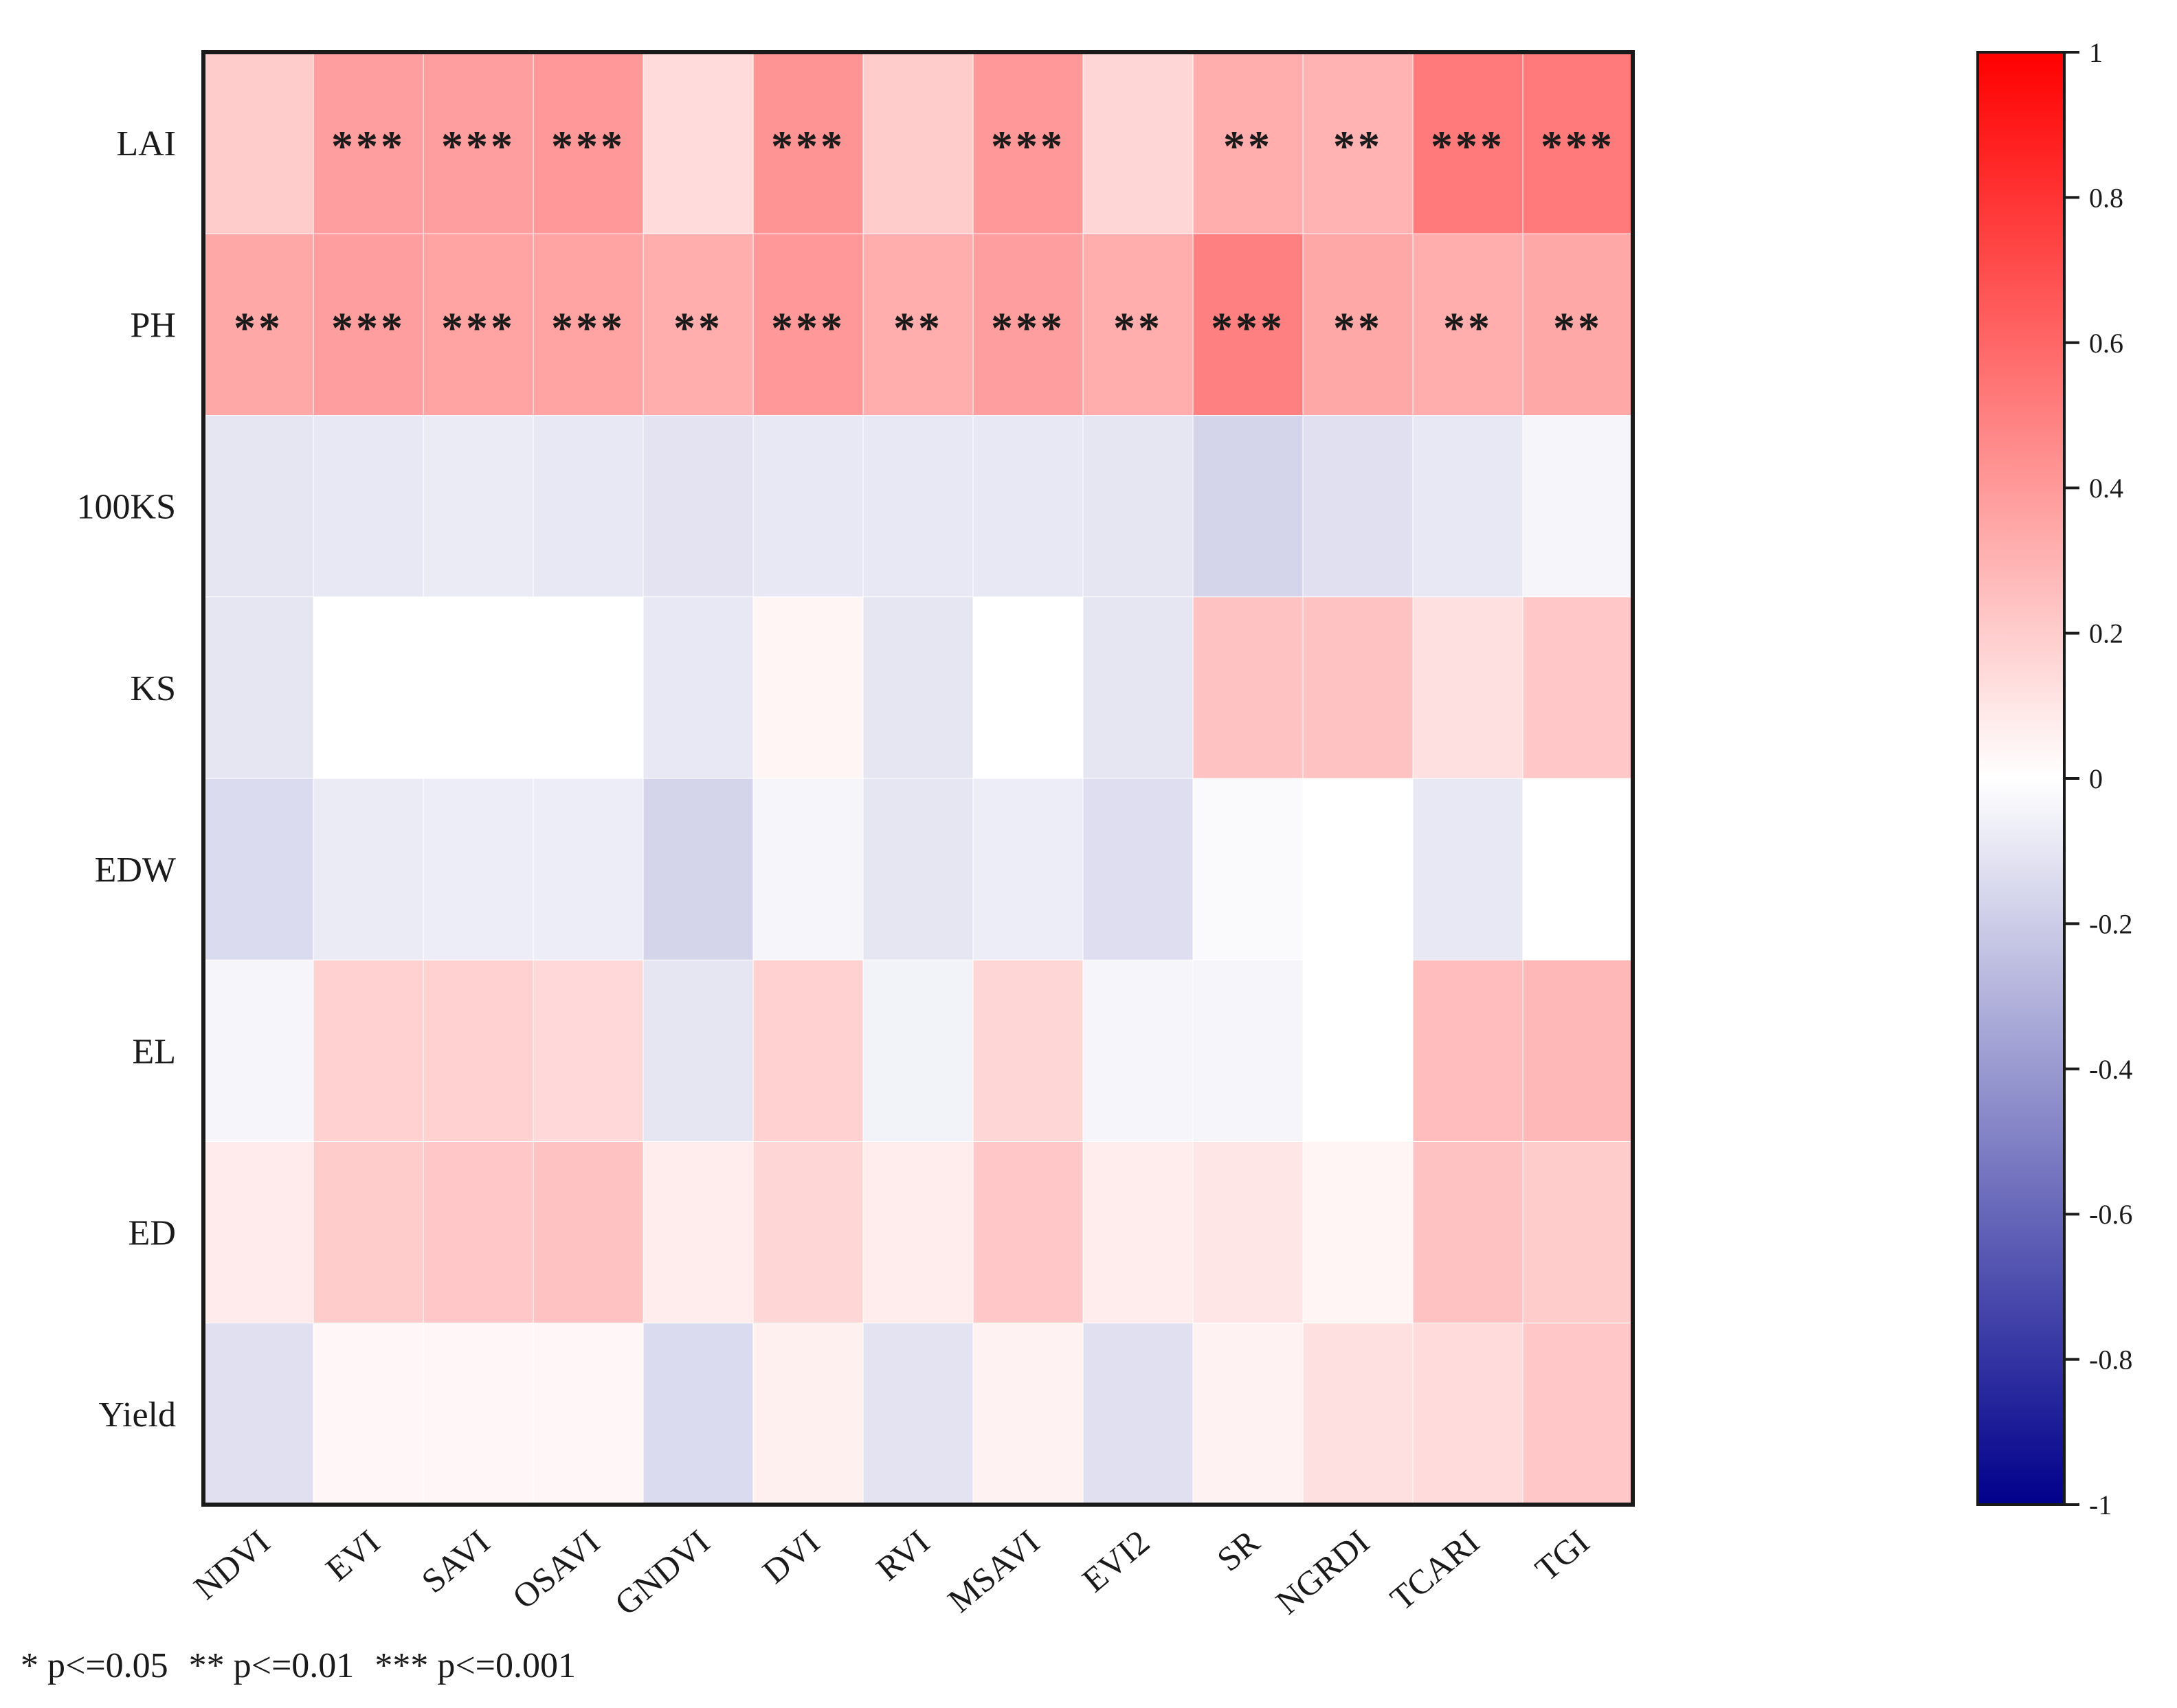 This screenshot has width=2177, height=1708. I want to click on heatmap-cell-100KS-SAVI, so click(478, 506).